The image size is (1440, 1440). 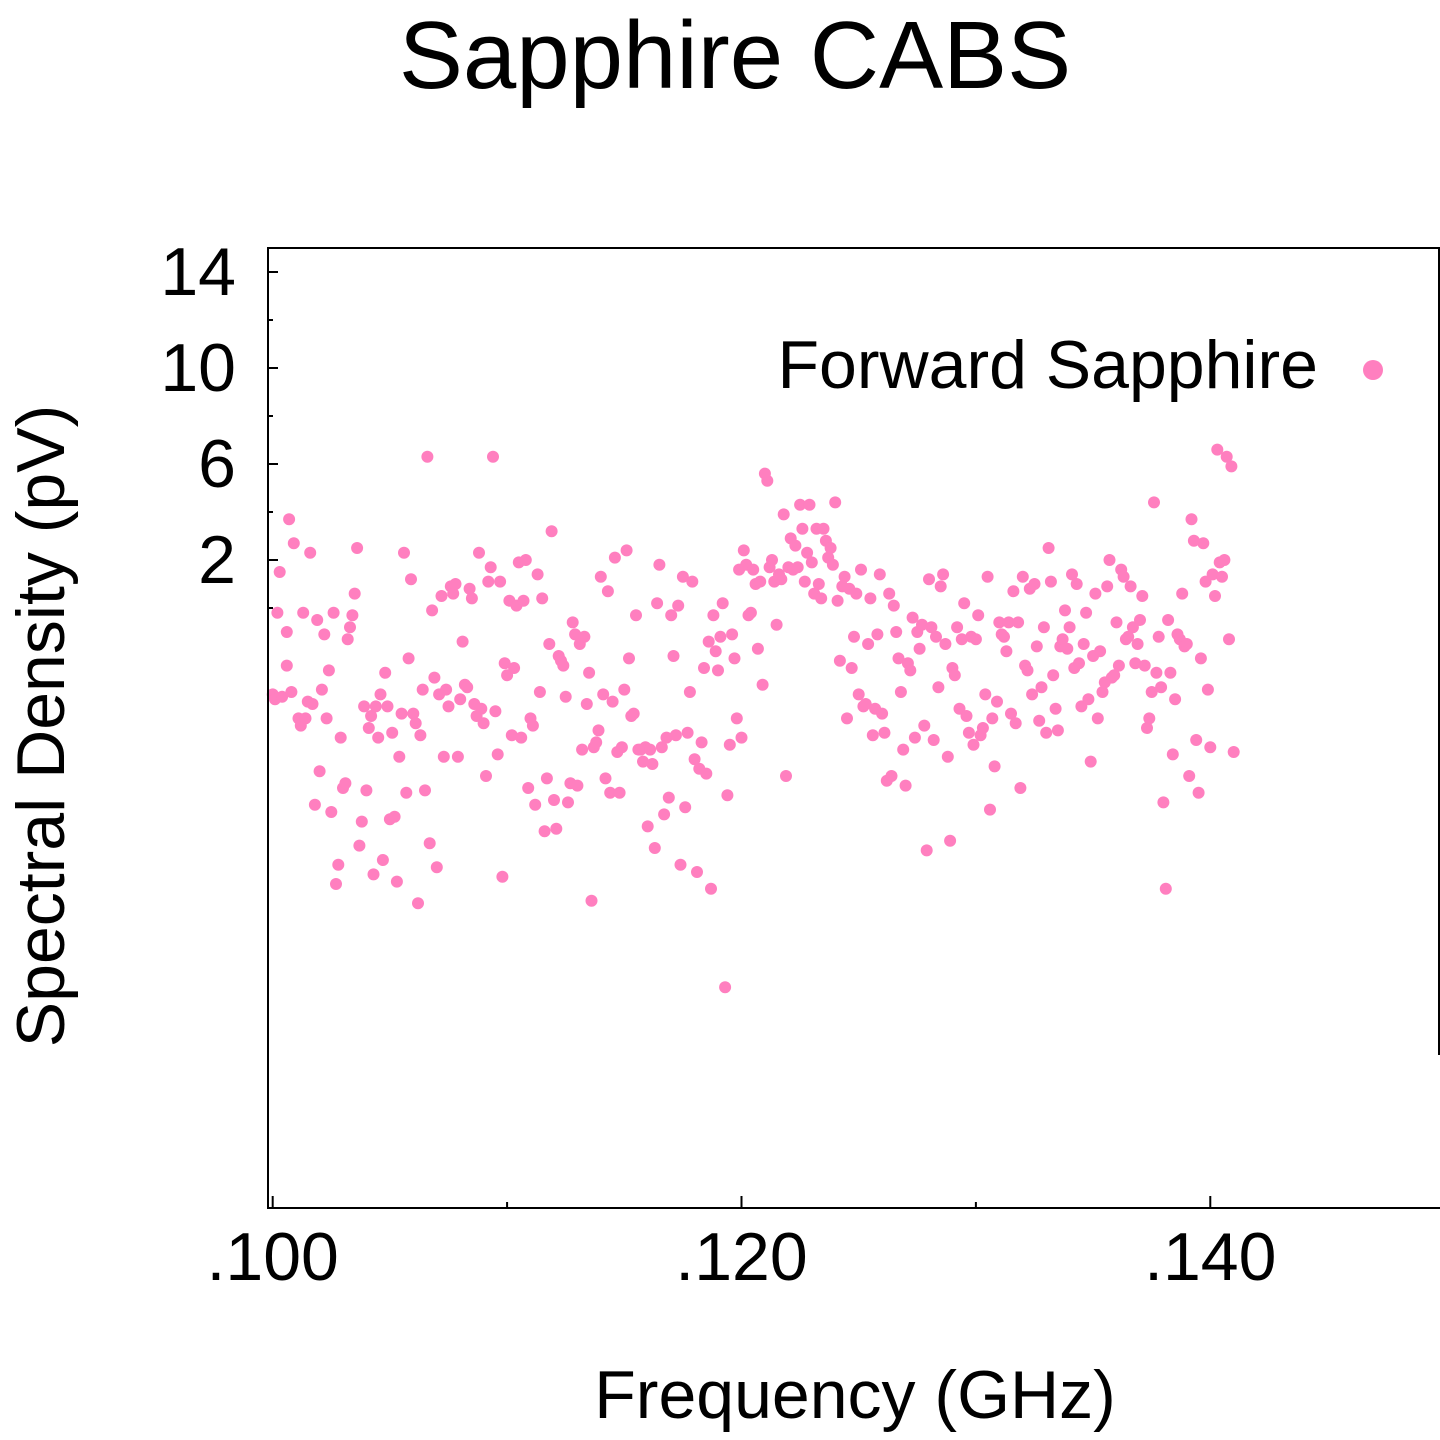 What do you see at coordinates (217, 560) in the screenshot?
I see `y-tick-label: 2` at bounding box center [217, 560].